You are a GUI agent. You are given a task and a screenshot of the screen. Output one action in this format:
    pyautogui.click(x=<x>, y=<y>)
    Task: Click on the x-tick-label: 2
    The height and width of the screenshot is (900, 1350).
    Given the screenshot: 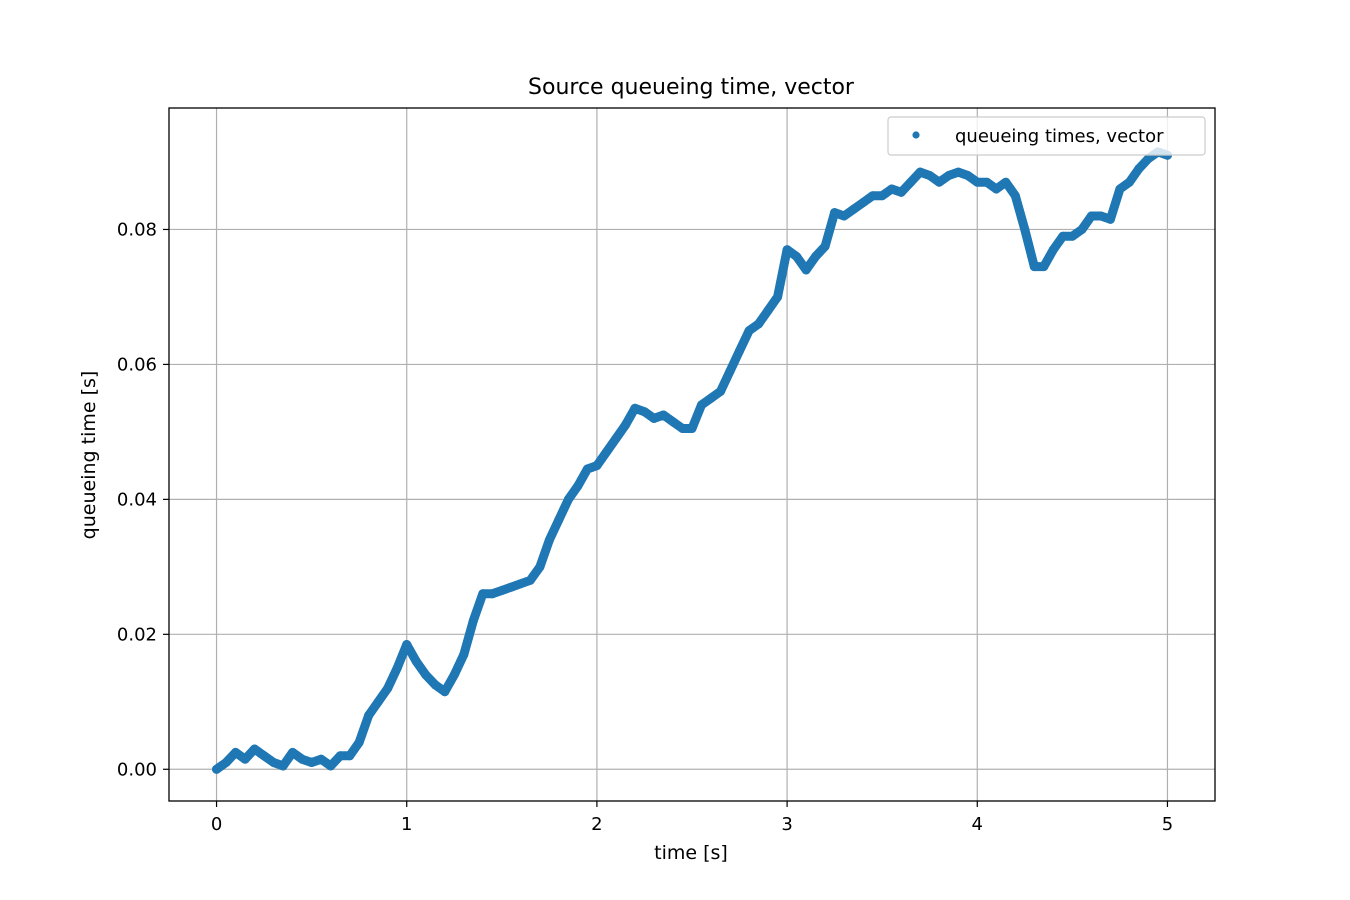 What is the action you would take?
    pyautogui.click(x=596, y=824)
    